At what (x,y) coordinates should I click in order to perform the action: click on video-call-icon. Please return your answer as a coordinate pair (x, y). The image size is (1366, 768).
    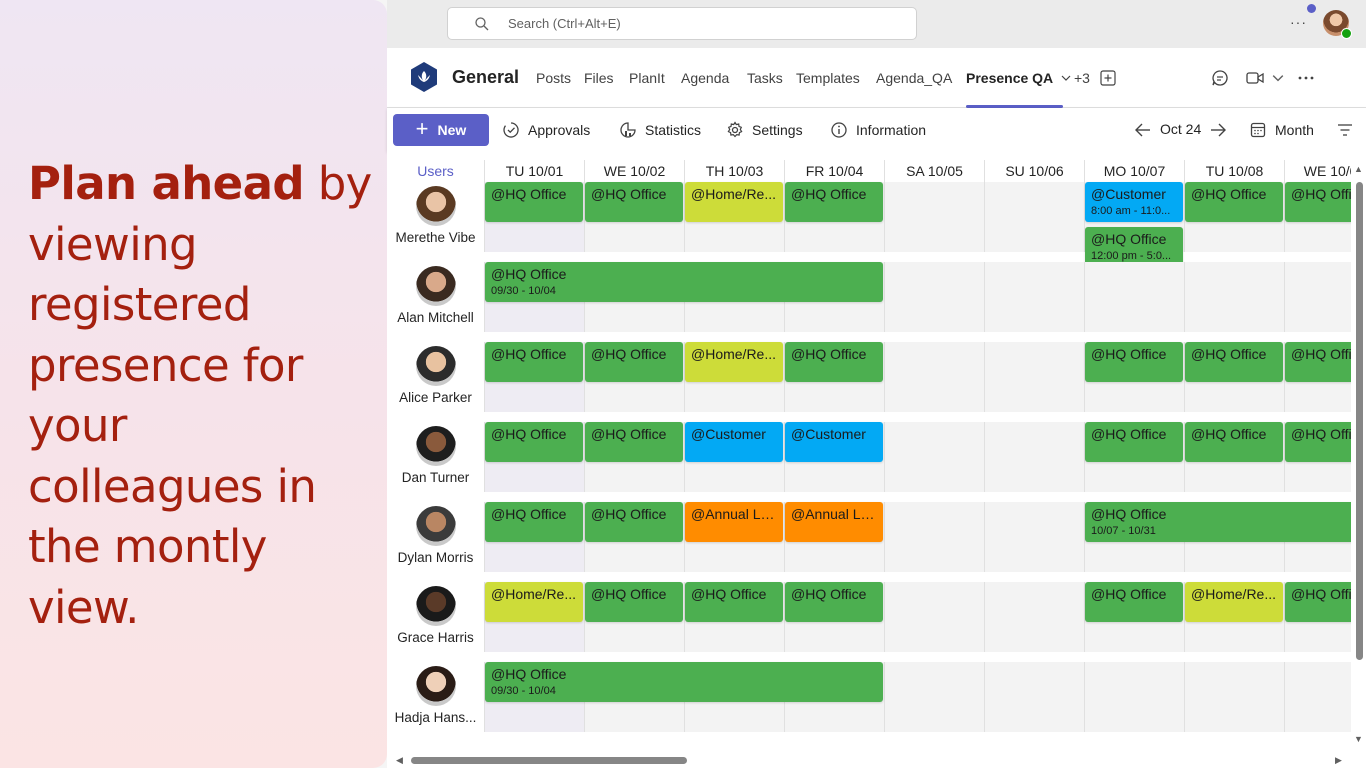
    Looking at the image, I should click on (1255, 78).